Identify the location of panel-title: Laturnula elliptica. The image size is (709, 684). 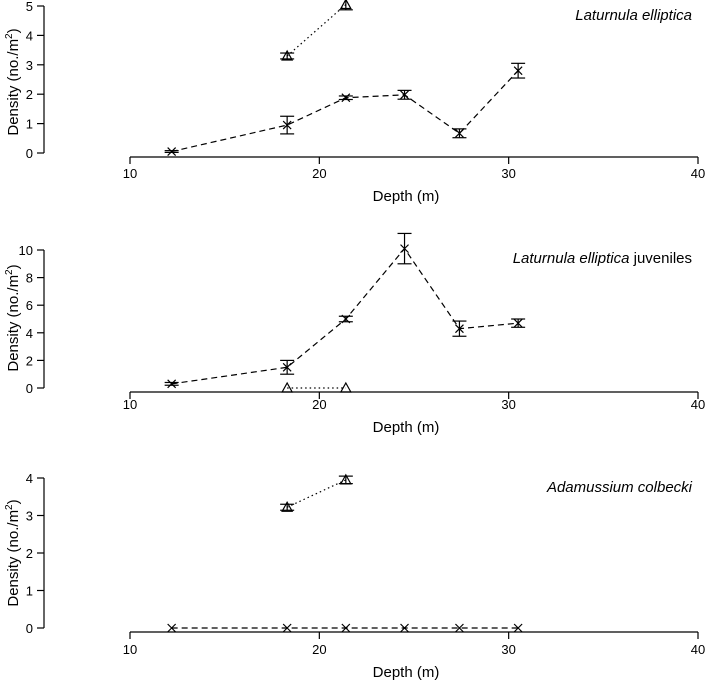
(633, 15).